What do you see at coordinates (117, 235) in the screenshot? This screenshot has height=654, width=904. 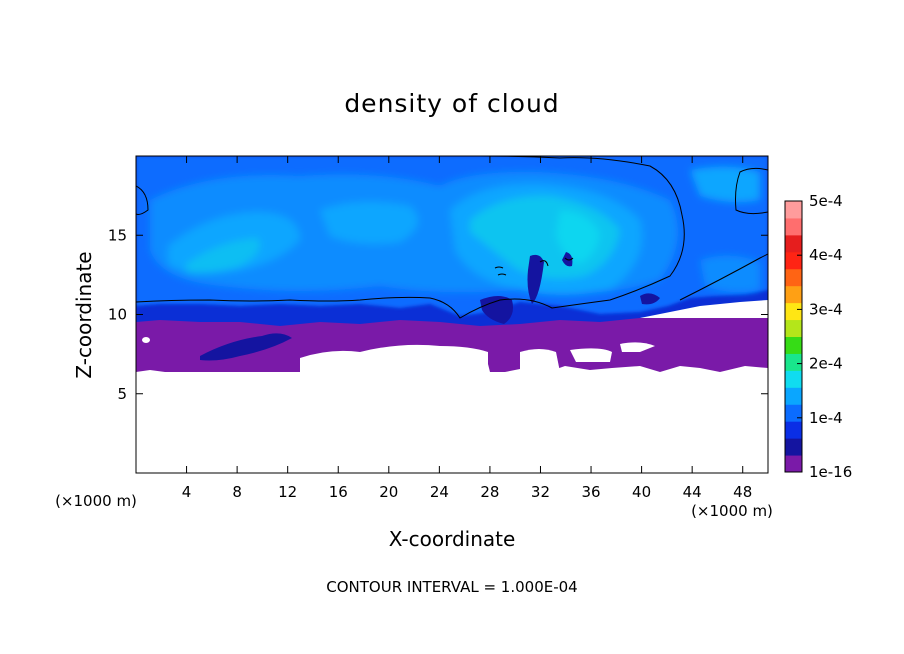 I see `y-tick-label: 15` at bounding box center [117, 235].